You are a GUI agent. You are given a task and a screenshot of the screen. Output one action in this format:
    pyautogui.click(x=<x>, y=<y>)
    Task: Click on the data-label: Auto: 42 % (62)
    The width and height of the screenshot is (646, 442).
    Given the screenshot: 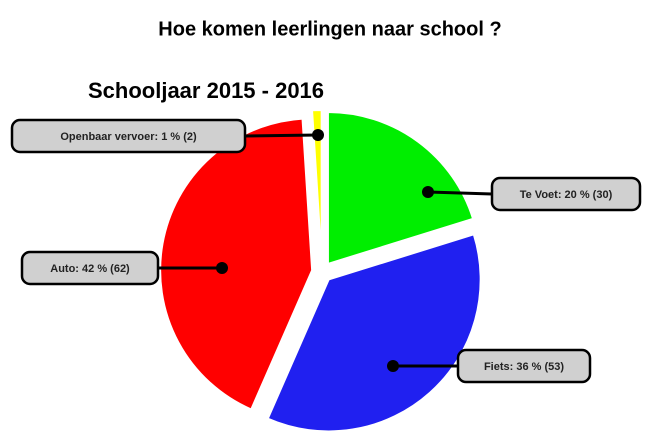 What is the action you would take?
    pyautogui.click(x=90, y=269)
    